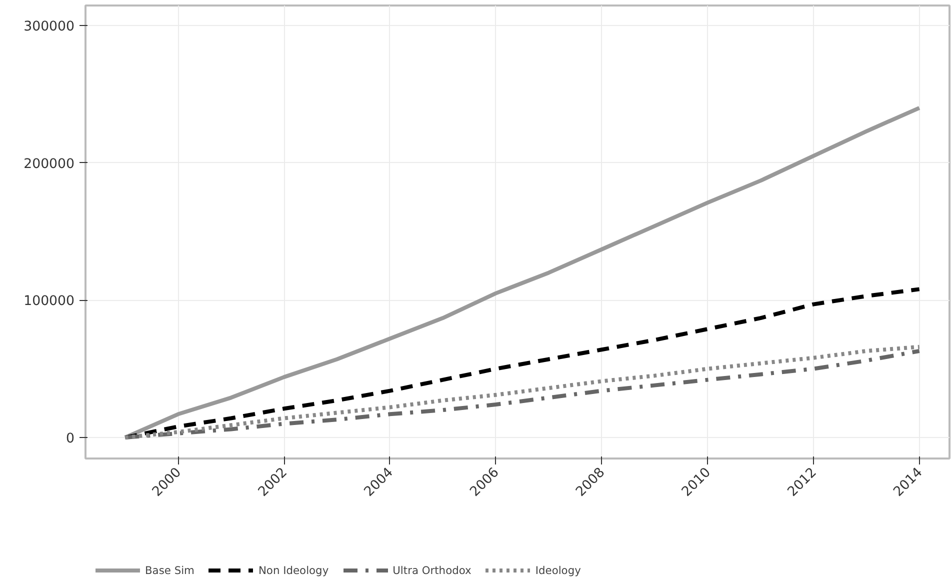  What do you see at coordinates (49, 27) in the screenshot?
I see `y-tick-label: 300000` at bounding box center [49, 27].